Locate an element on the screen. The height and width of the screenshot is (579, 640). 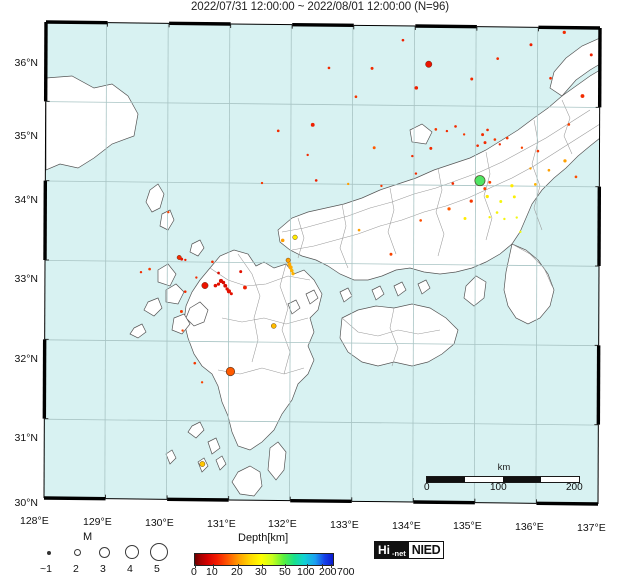
magnitude-label-1: ~1 is located at coordinates (46, 569).